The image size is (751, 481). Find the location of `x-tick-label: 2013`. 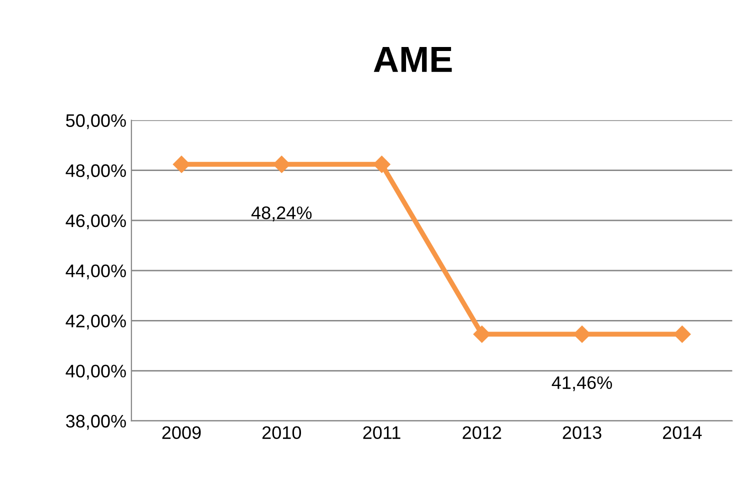

x-tick-label: 2013 is located at coordinates (582, 432).